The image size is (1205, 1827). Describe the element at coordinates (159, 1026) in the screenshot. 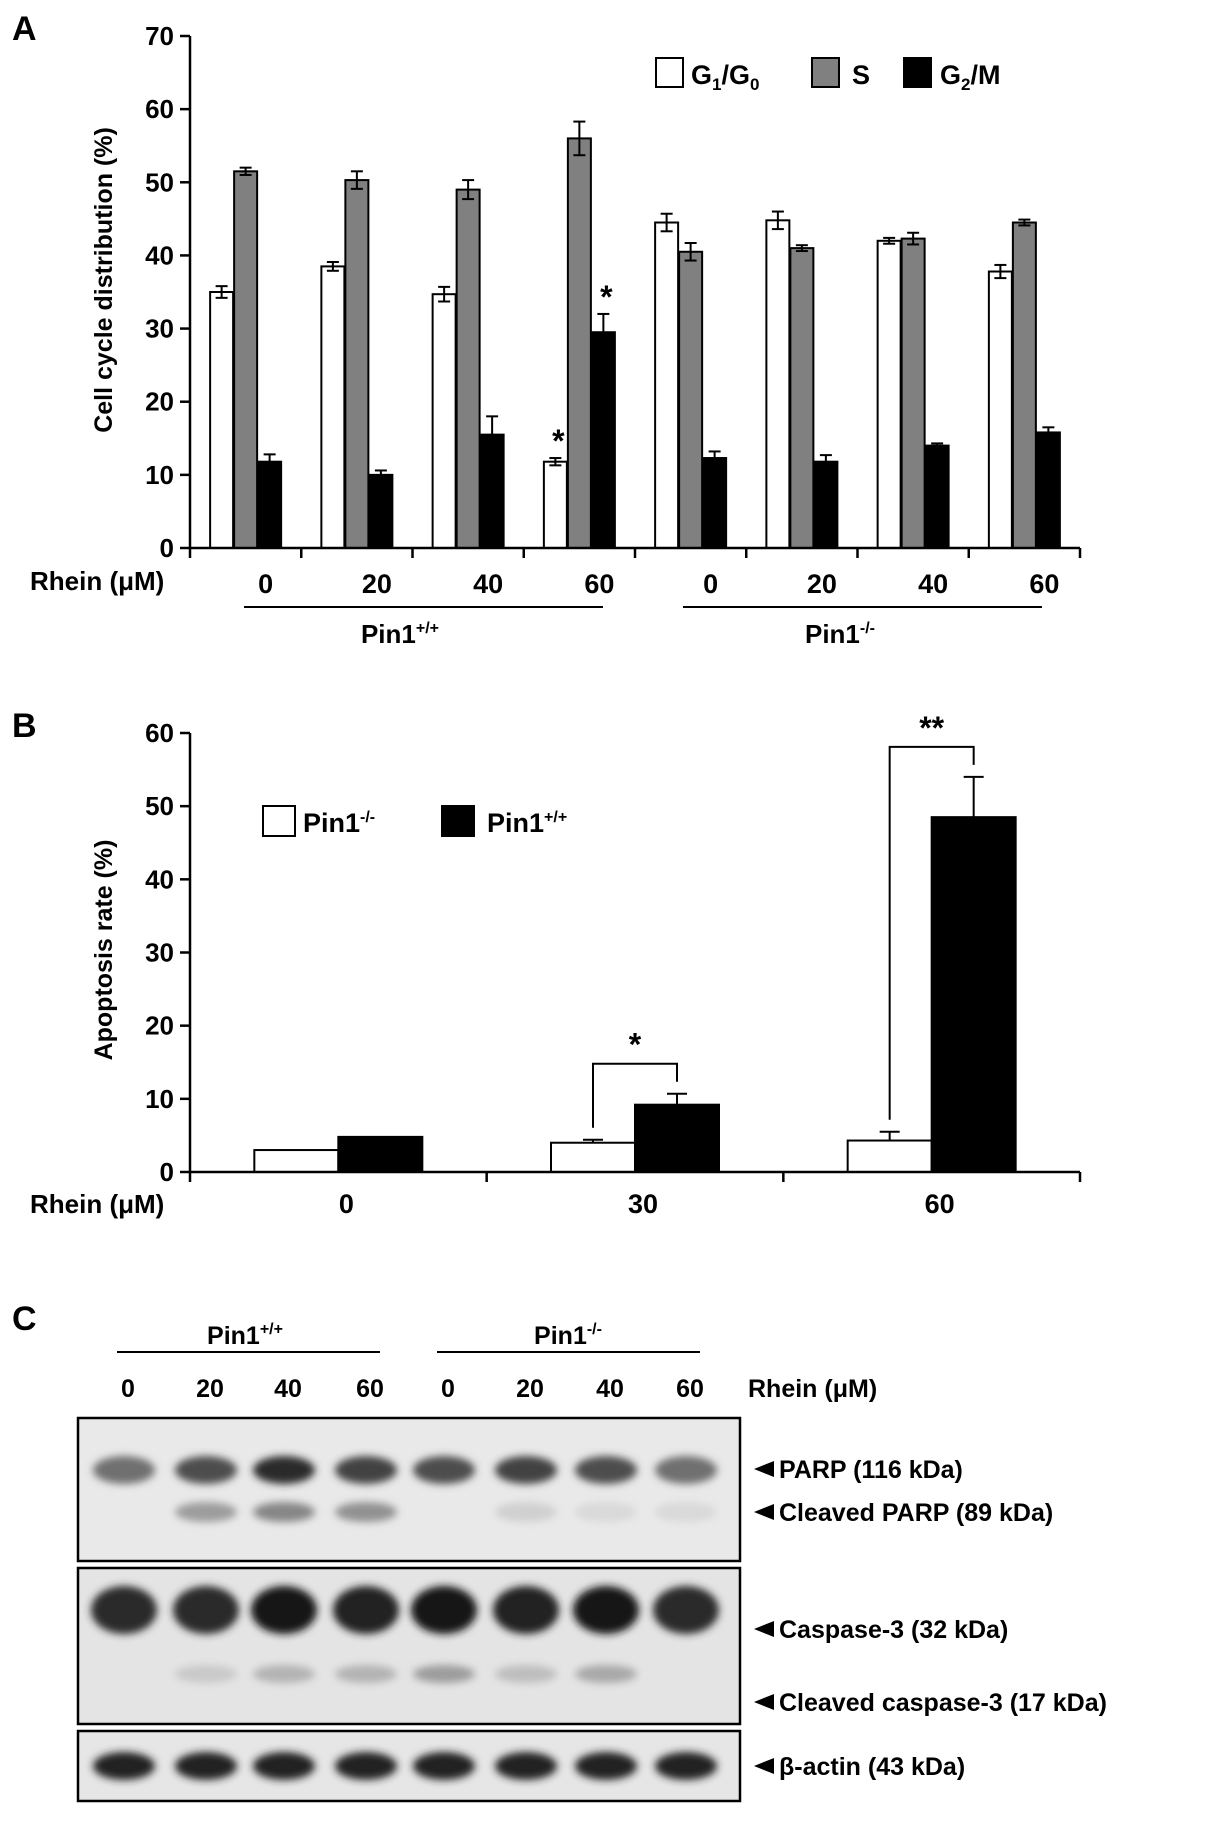

I see `panel-b-ytick-label: 20` at that location.